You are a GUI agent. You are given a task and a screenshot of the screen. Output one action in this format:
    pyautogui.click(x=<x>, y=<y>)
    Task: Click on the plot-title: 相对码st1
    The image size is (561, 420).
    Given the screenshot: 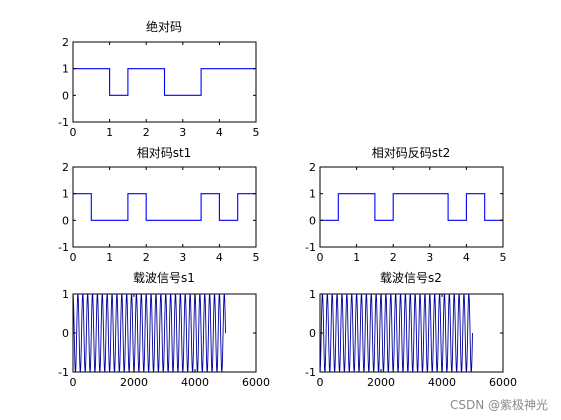 What is the action you would take?
    pyautogui.click(x=164, y=153)
    